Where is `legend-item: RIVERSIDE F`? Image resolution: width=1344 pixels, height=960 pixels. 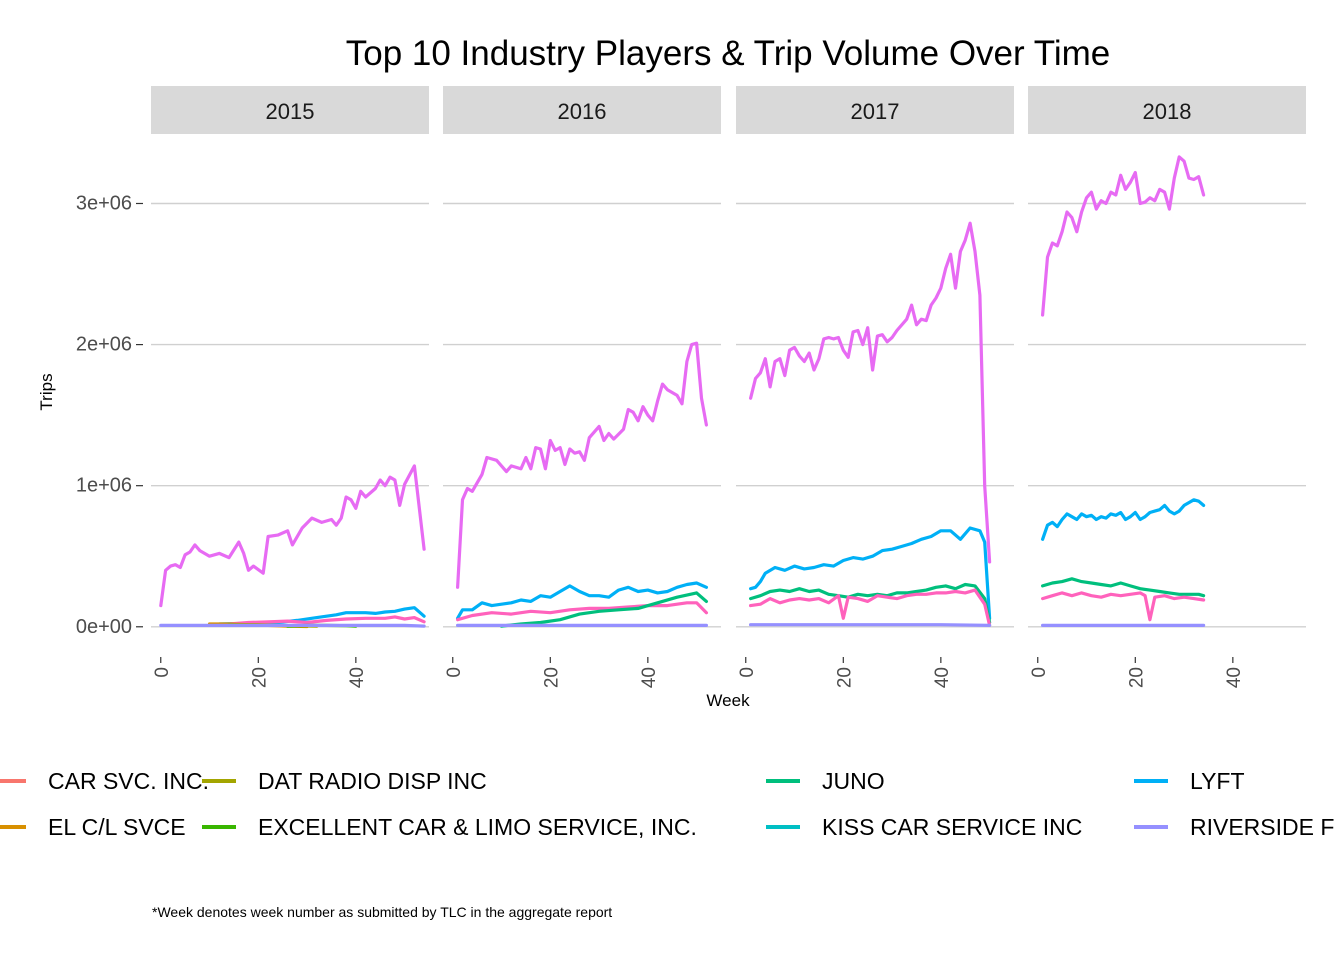
legend-item: RIVERSIDE F is located at coordinates (1234, 827).